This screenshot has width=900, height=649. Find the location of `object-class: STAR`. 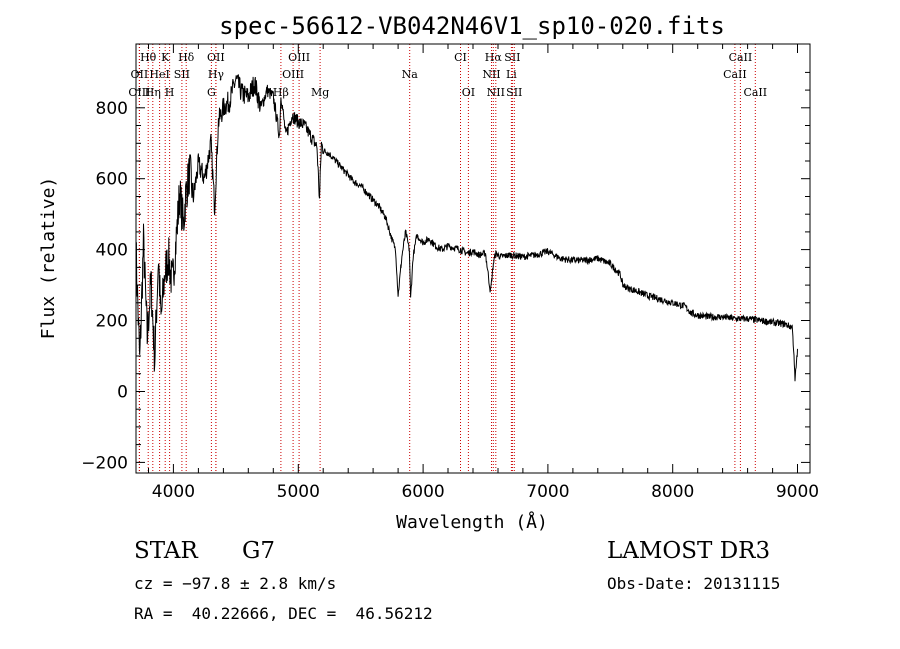

object-class: STAR is located at coordinates (166, 551).